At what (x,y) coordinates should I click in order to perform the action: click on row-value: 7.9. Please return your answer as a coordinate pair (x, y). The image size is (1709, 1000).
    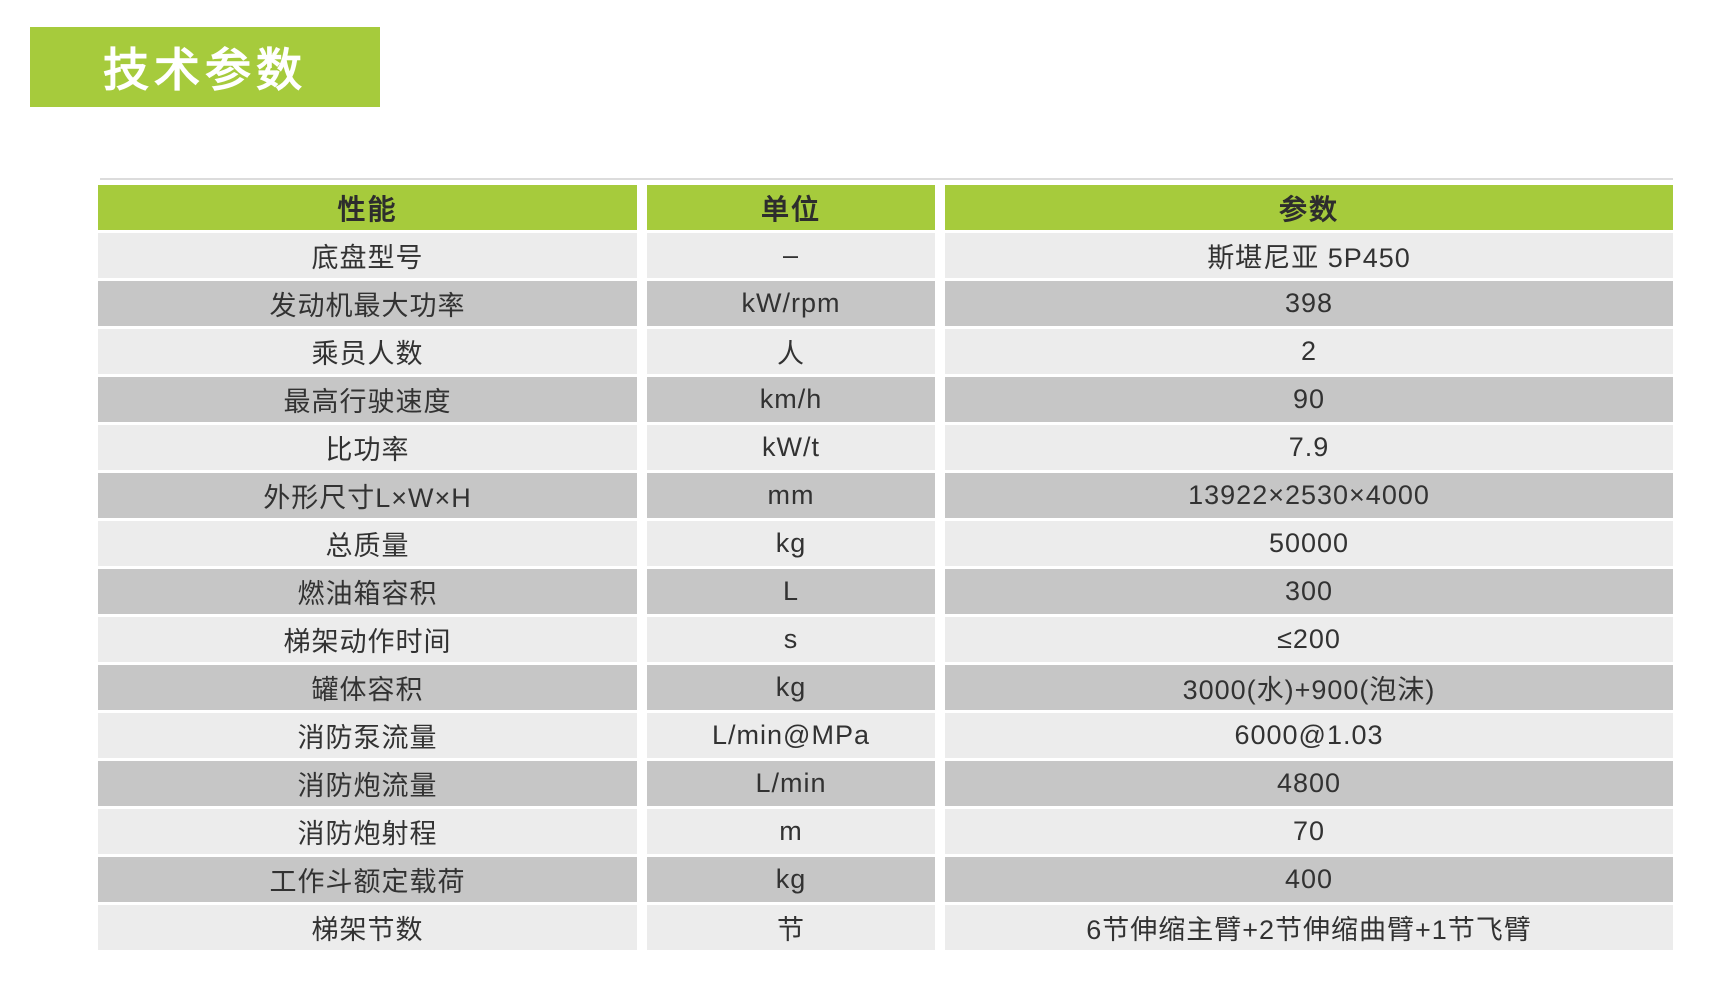
    Looking at the image, I should click on (1309, 447).